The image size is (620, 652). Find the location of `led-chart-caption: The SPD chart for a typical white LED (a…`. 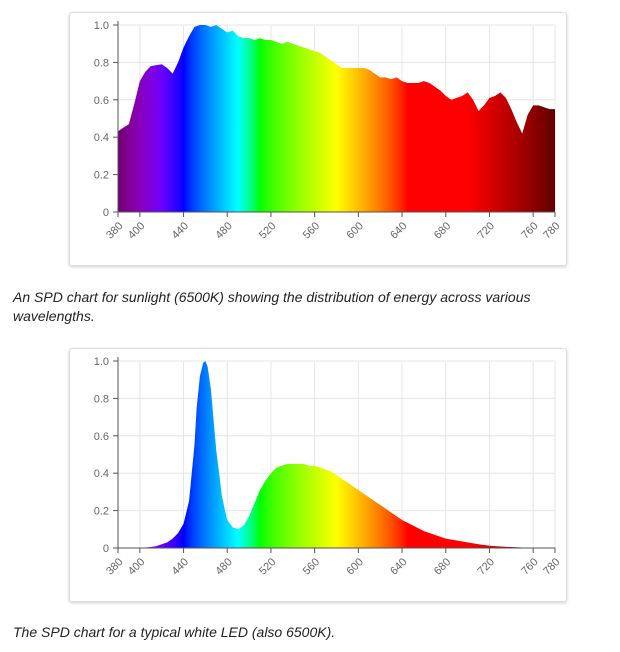

led-chart-caption: The SPD chart for a typical white LED (a… is located at coordinates (174, 632).